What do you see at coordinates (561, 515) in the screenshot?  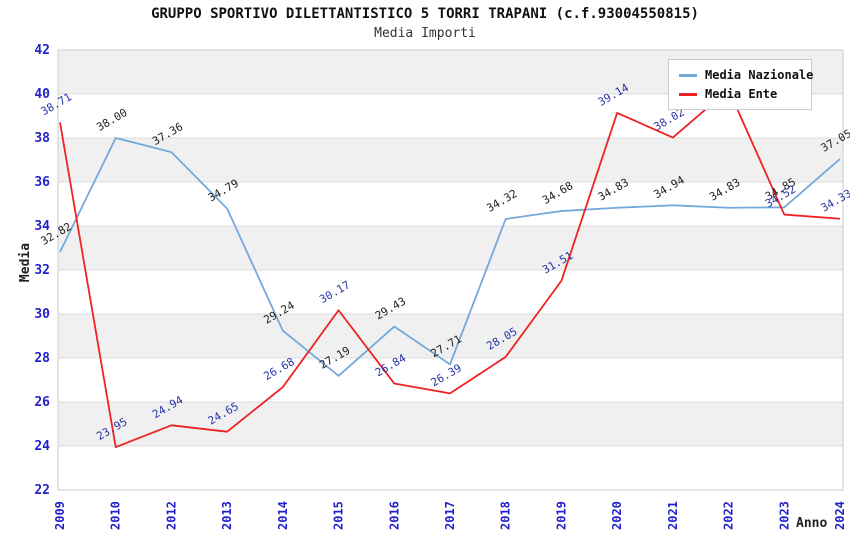 I see `x-tick-label: 2019` at bounding box center [561, 515].